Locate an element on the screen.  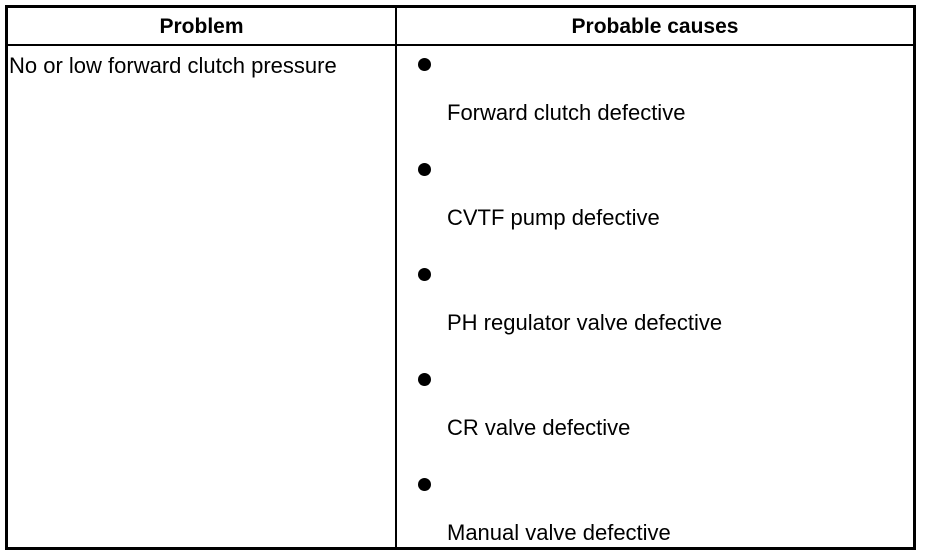
cause-item: CR valve defective is located at coordinates (539, 427).